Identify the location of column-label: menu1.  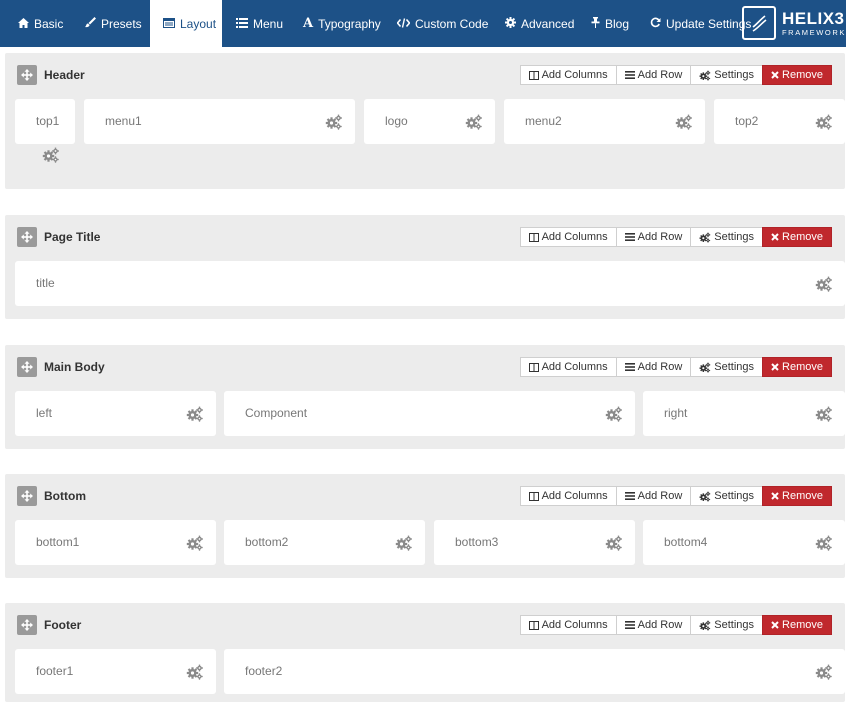
(123, 121).